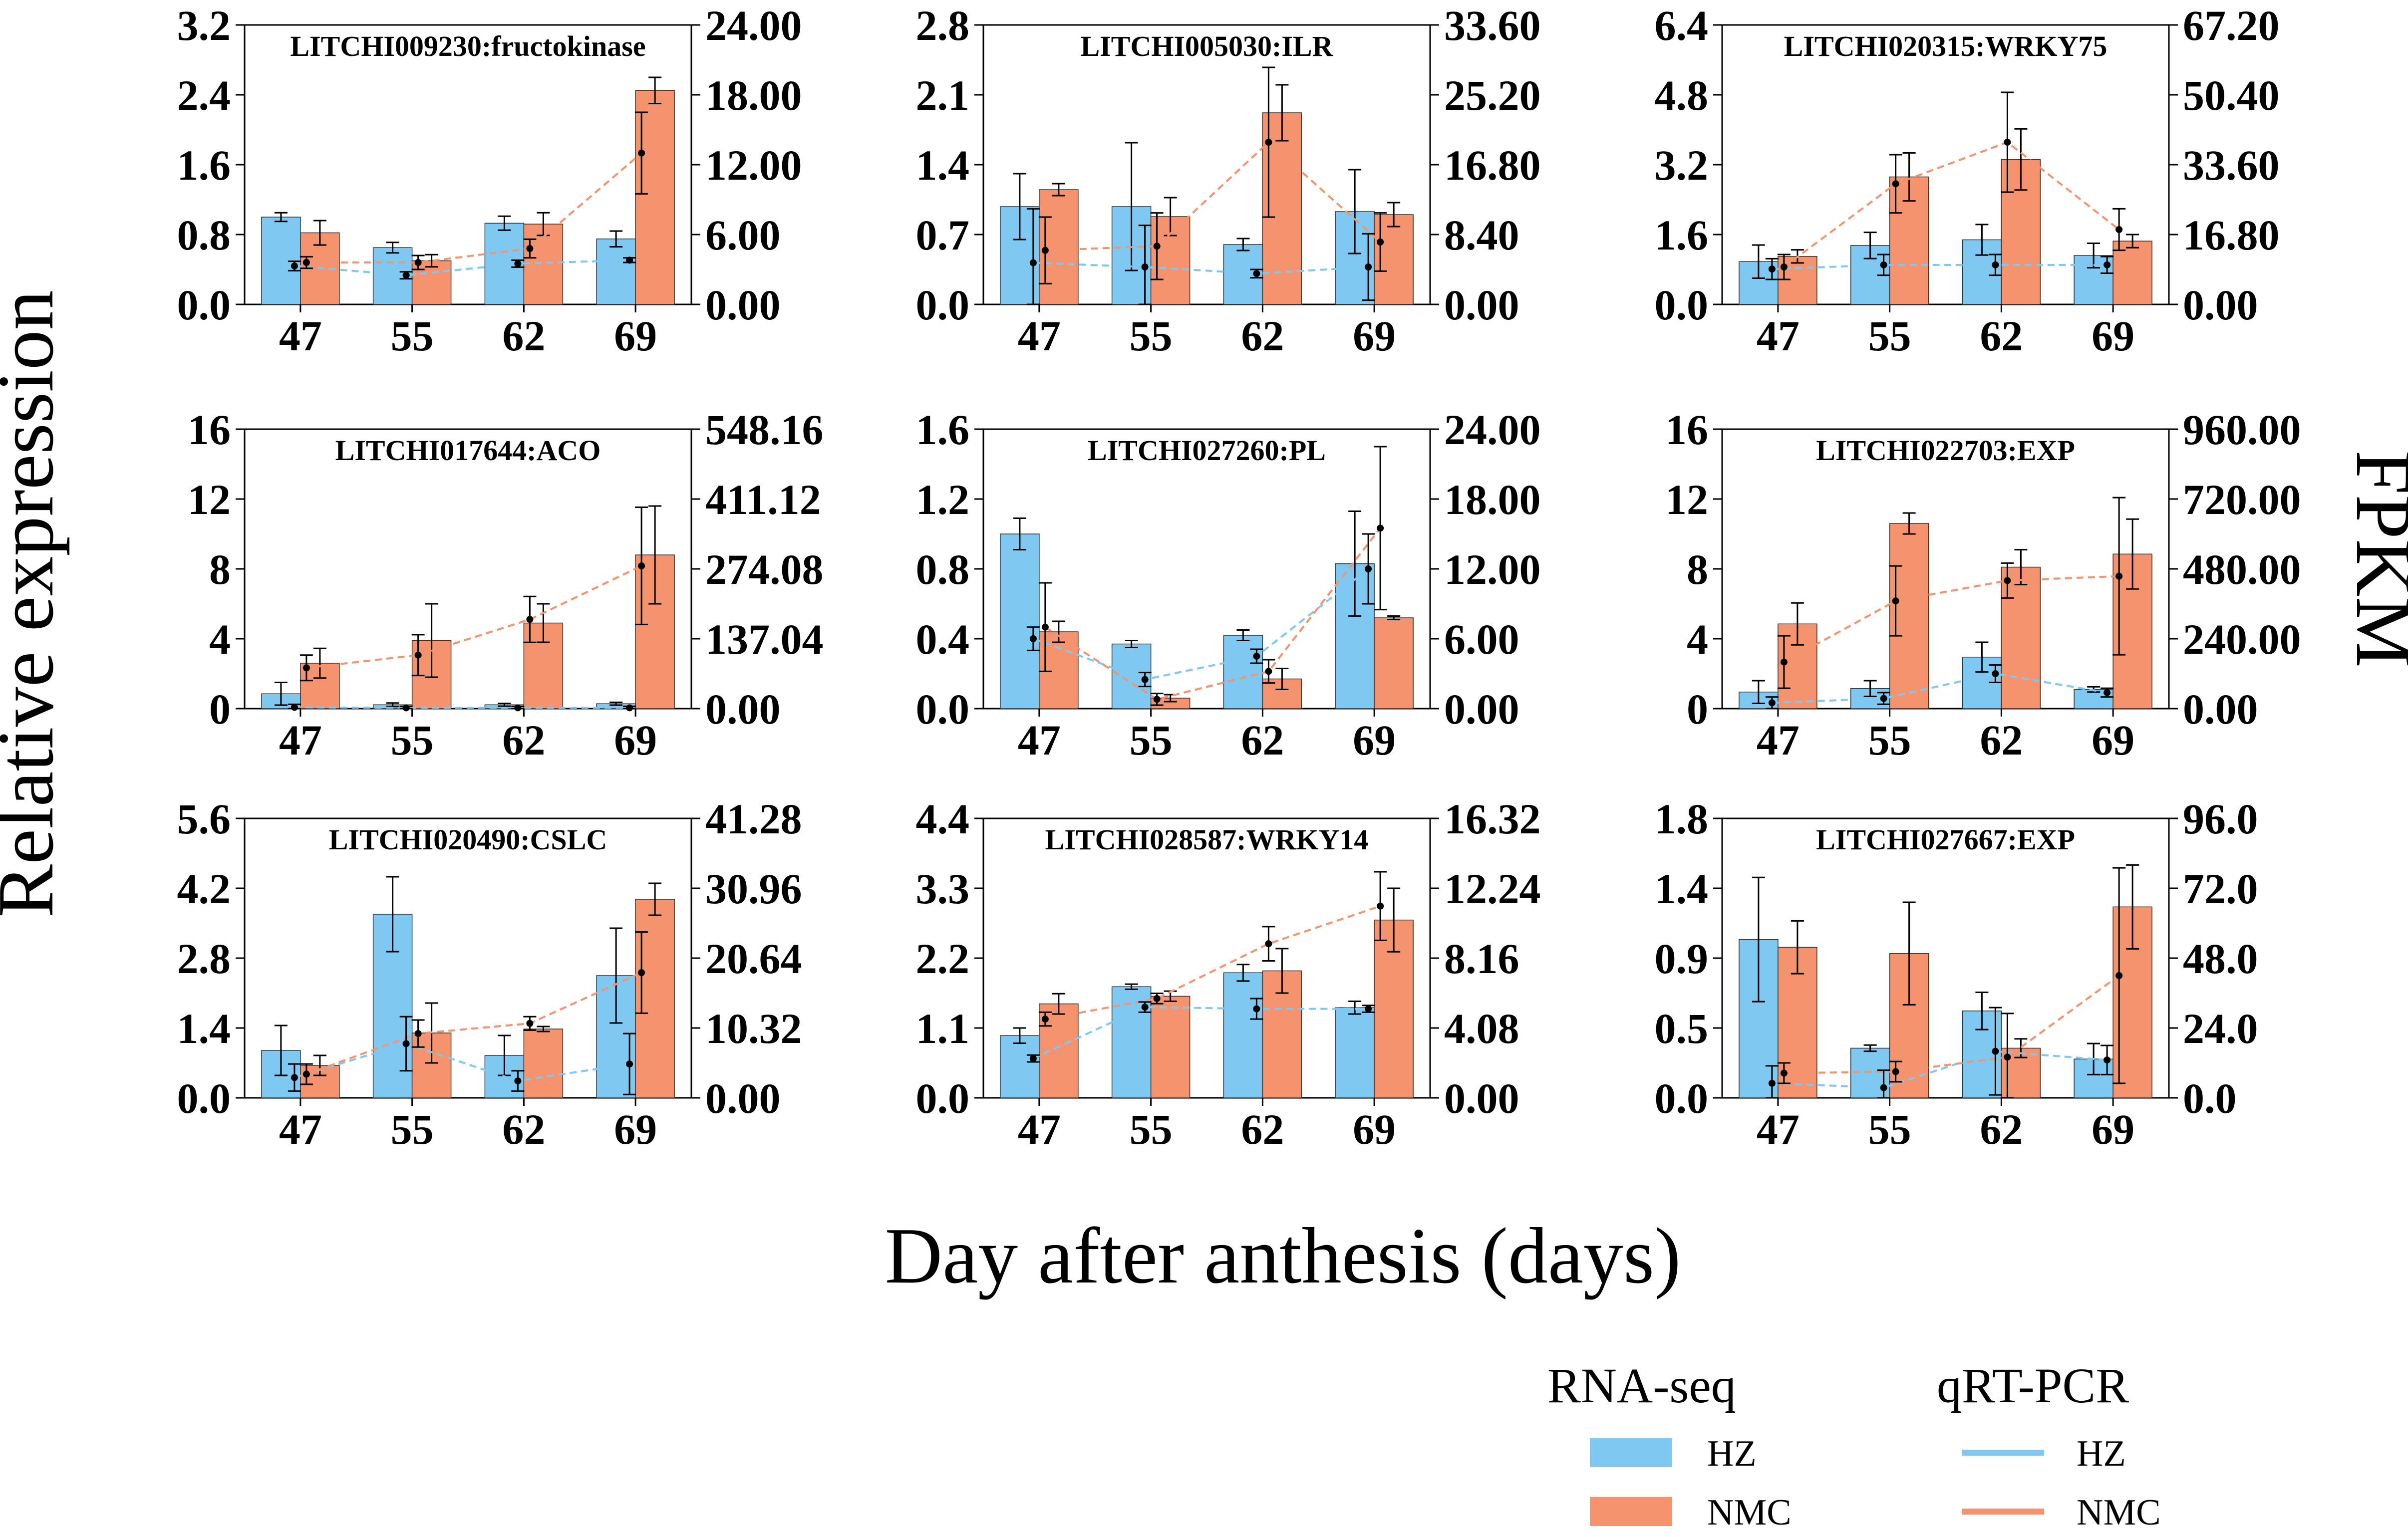 The image size is (2408, 1537). Describe the element at coordinates (1682, 819) in the screenshot. I see `left-tick-label: 1.8` at that location.